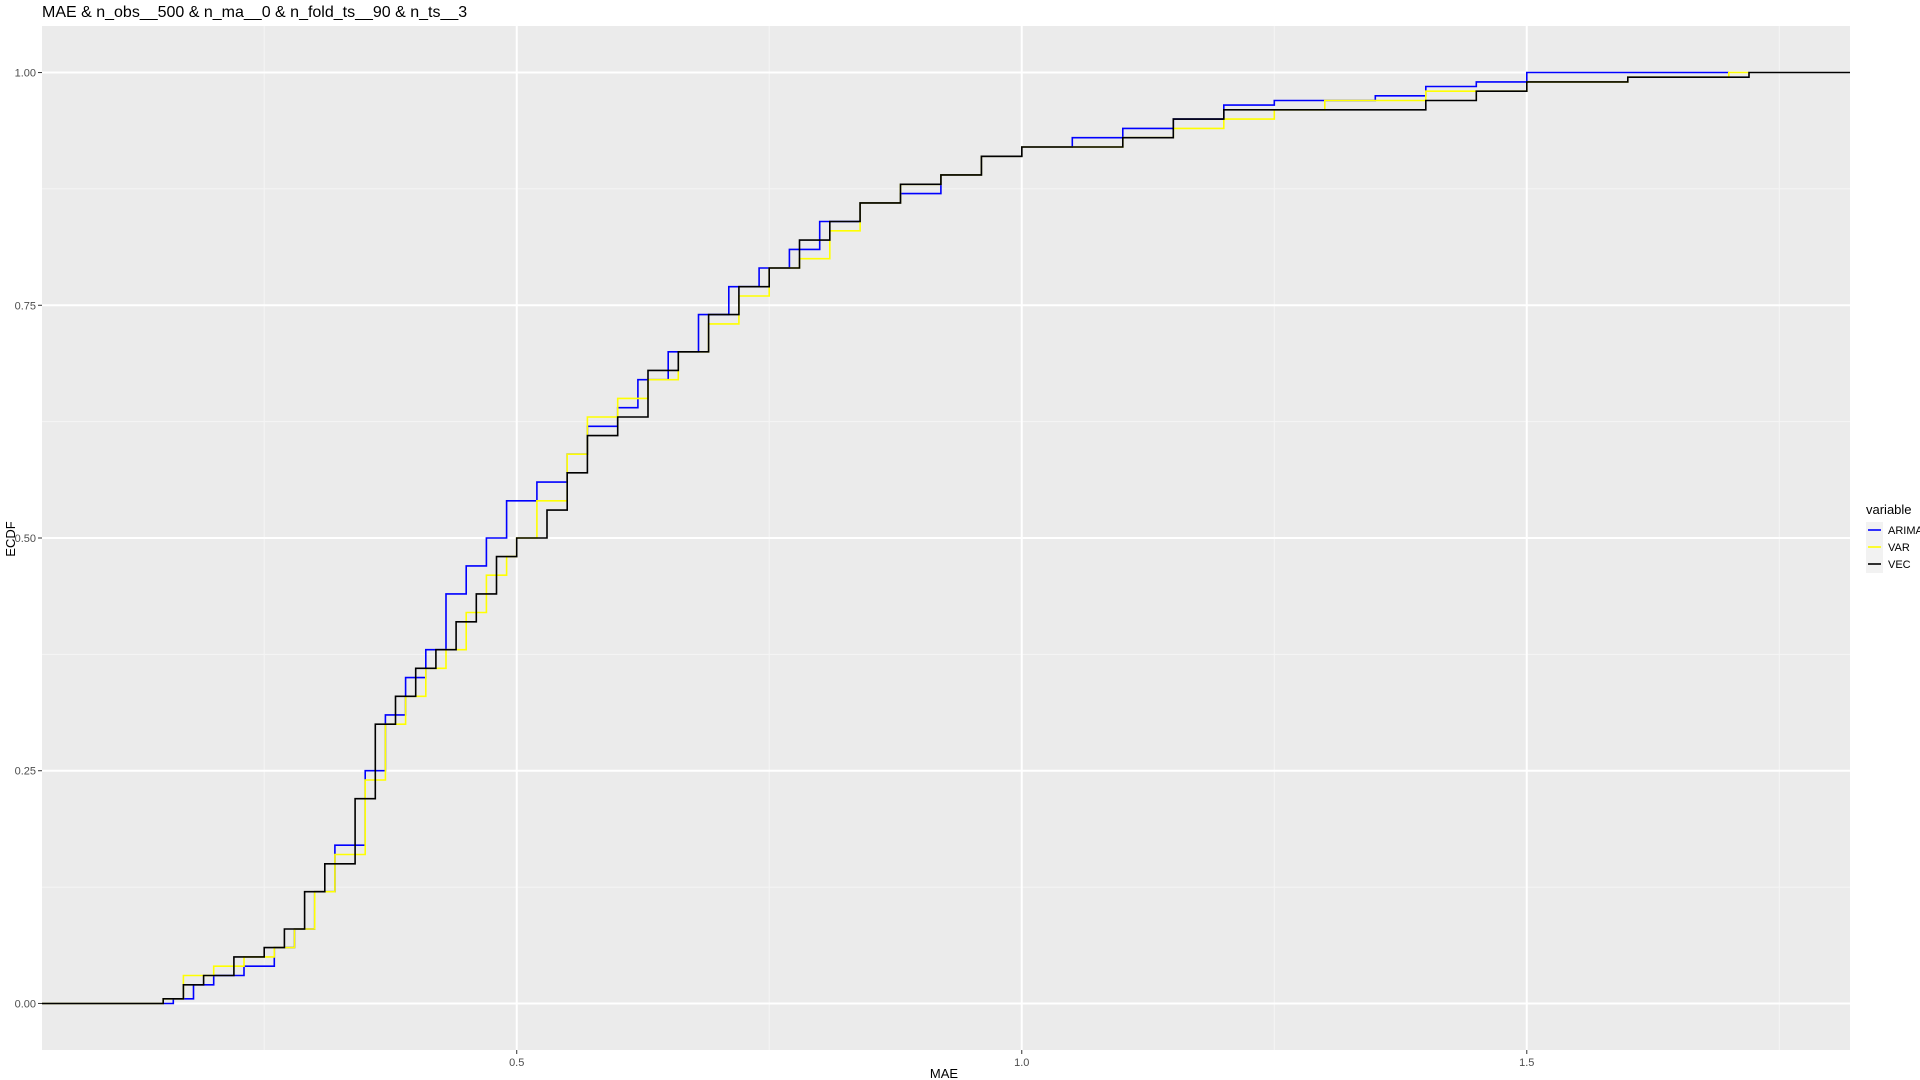 The image size is (1920, 1080). What do you see at coordinates (1889, 509) in the screenshot?
I see `legend-title: variable` at bounding box center [1889, 509].